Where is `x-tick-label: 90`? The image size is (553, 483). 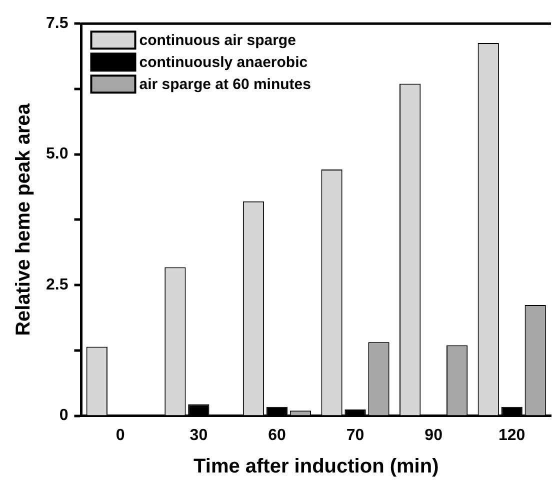
x-tick-label: 90 is located at coordinates (433, 435).